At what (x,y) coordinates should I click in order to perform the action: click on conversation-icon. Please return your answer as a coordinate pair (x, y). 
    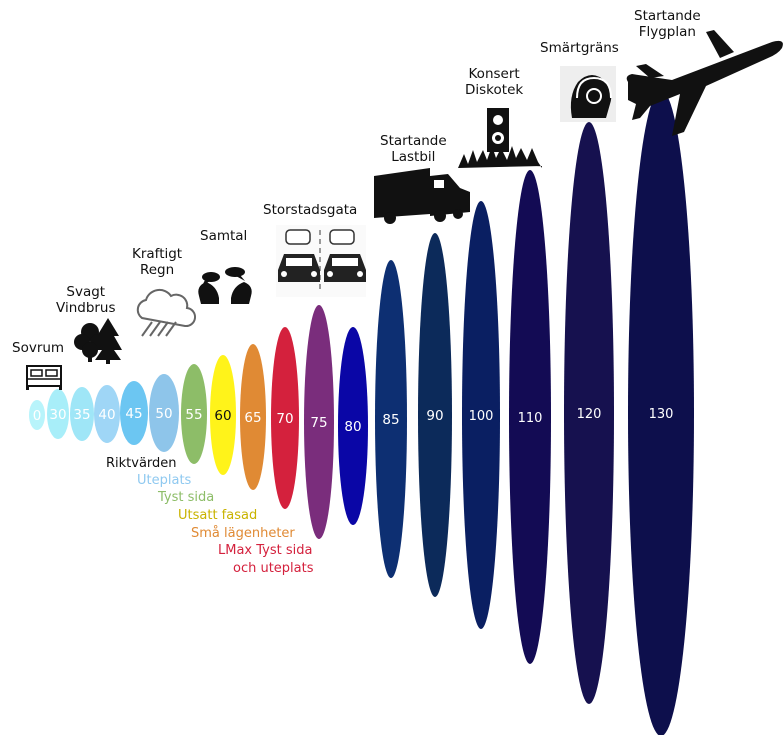
    Looking at the image, I should click on (225, 285).